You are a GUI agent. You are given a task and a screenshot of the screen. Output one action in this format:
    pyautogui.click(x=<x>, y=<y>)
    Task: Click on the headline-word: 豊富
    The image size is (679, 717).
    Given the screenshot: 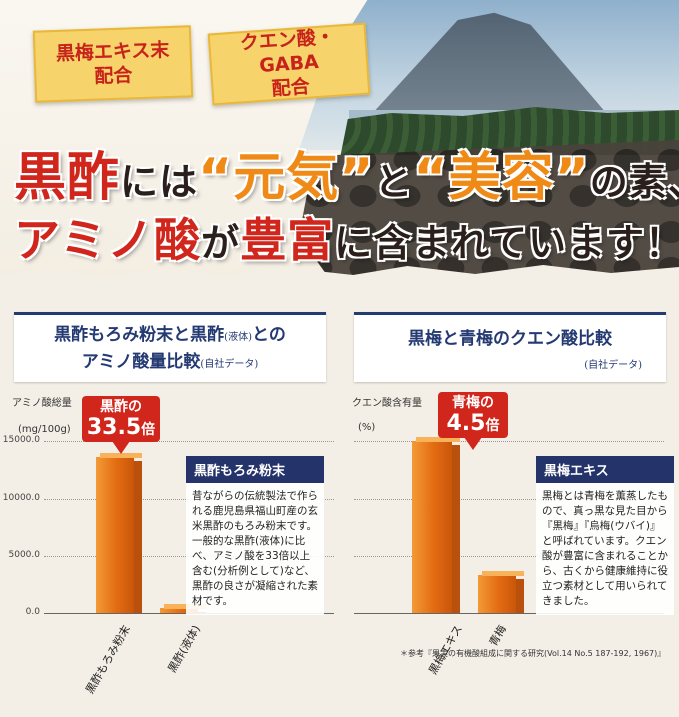 What is the action you would take?
    pyautogui.click(x=287, y=240)
    